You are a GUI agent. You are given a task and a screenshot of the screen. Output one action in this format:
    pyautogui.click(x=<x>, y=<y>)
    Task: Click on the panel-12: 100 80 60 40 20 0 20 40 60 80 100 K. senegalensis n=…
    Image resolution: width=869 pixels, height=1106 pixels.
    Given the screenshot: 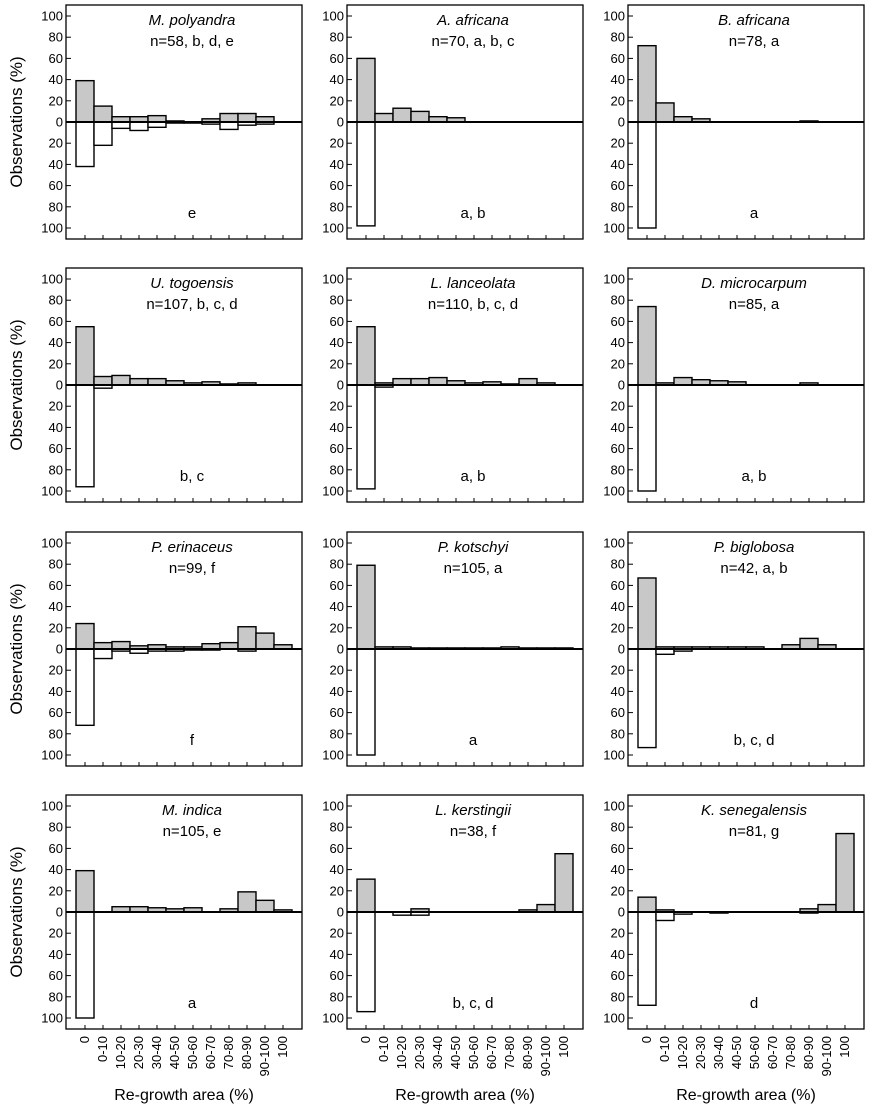 What is the action you would take?
    pyautogui.click(x=734, y=912)
    